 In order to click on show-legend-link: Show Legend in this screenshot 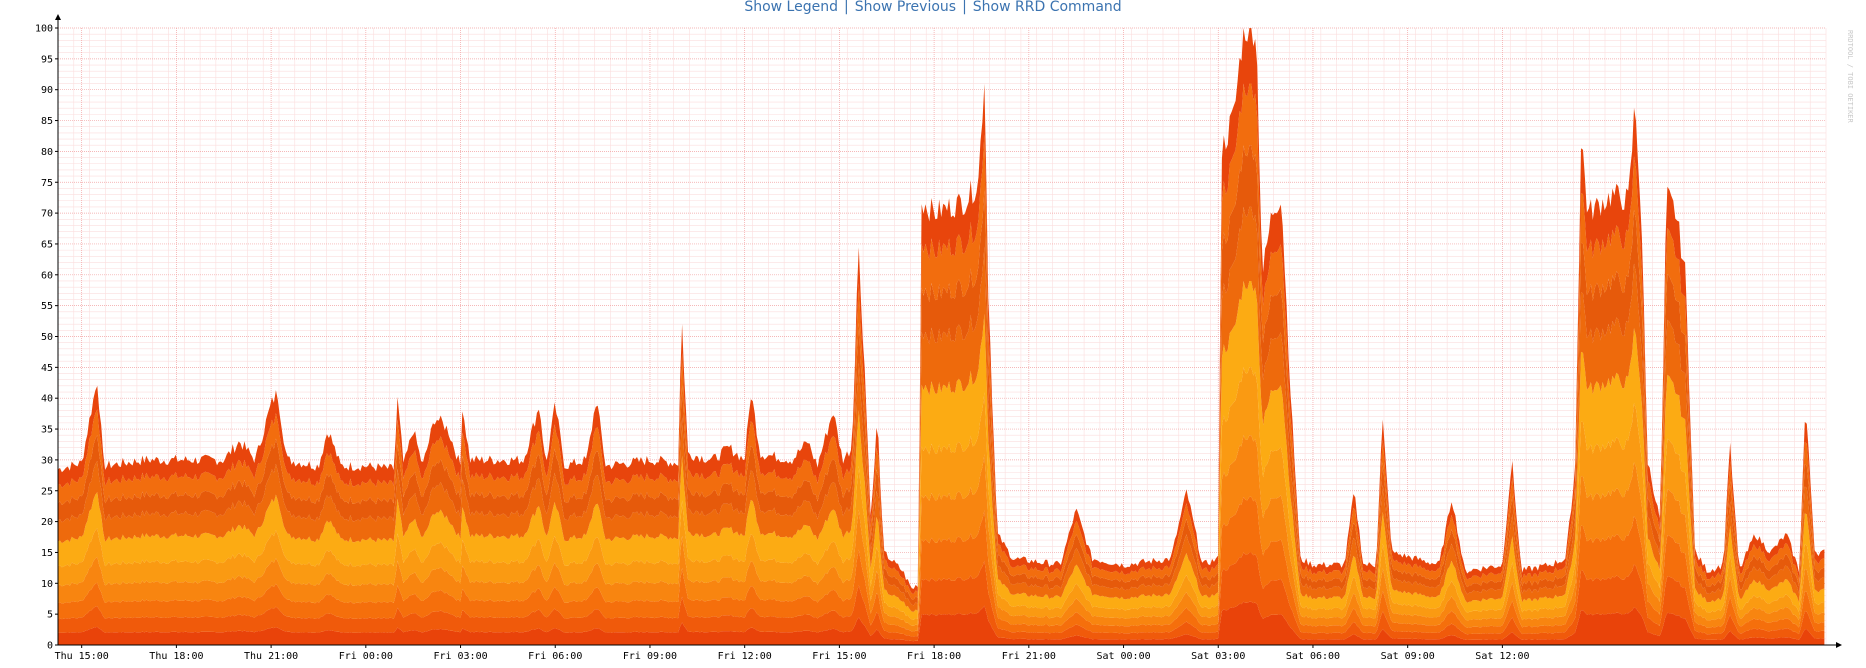, I will do `click(791, 7)`.